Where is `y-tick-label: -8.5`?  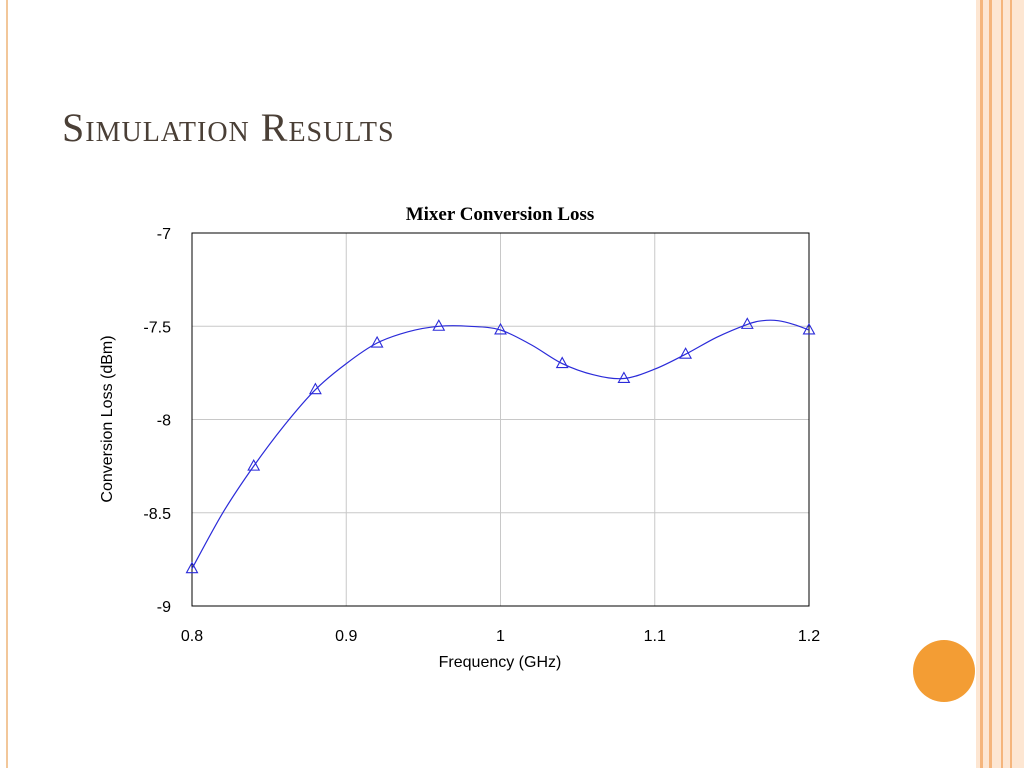 y-tick-label: -8.5 is located at coordinates (157, 514).